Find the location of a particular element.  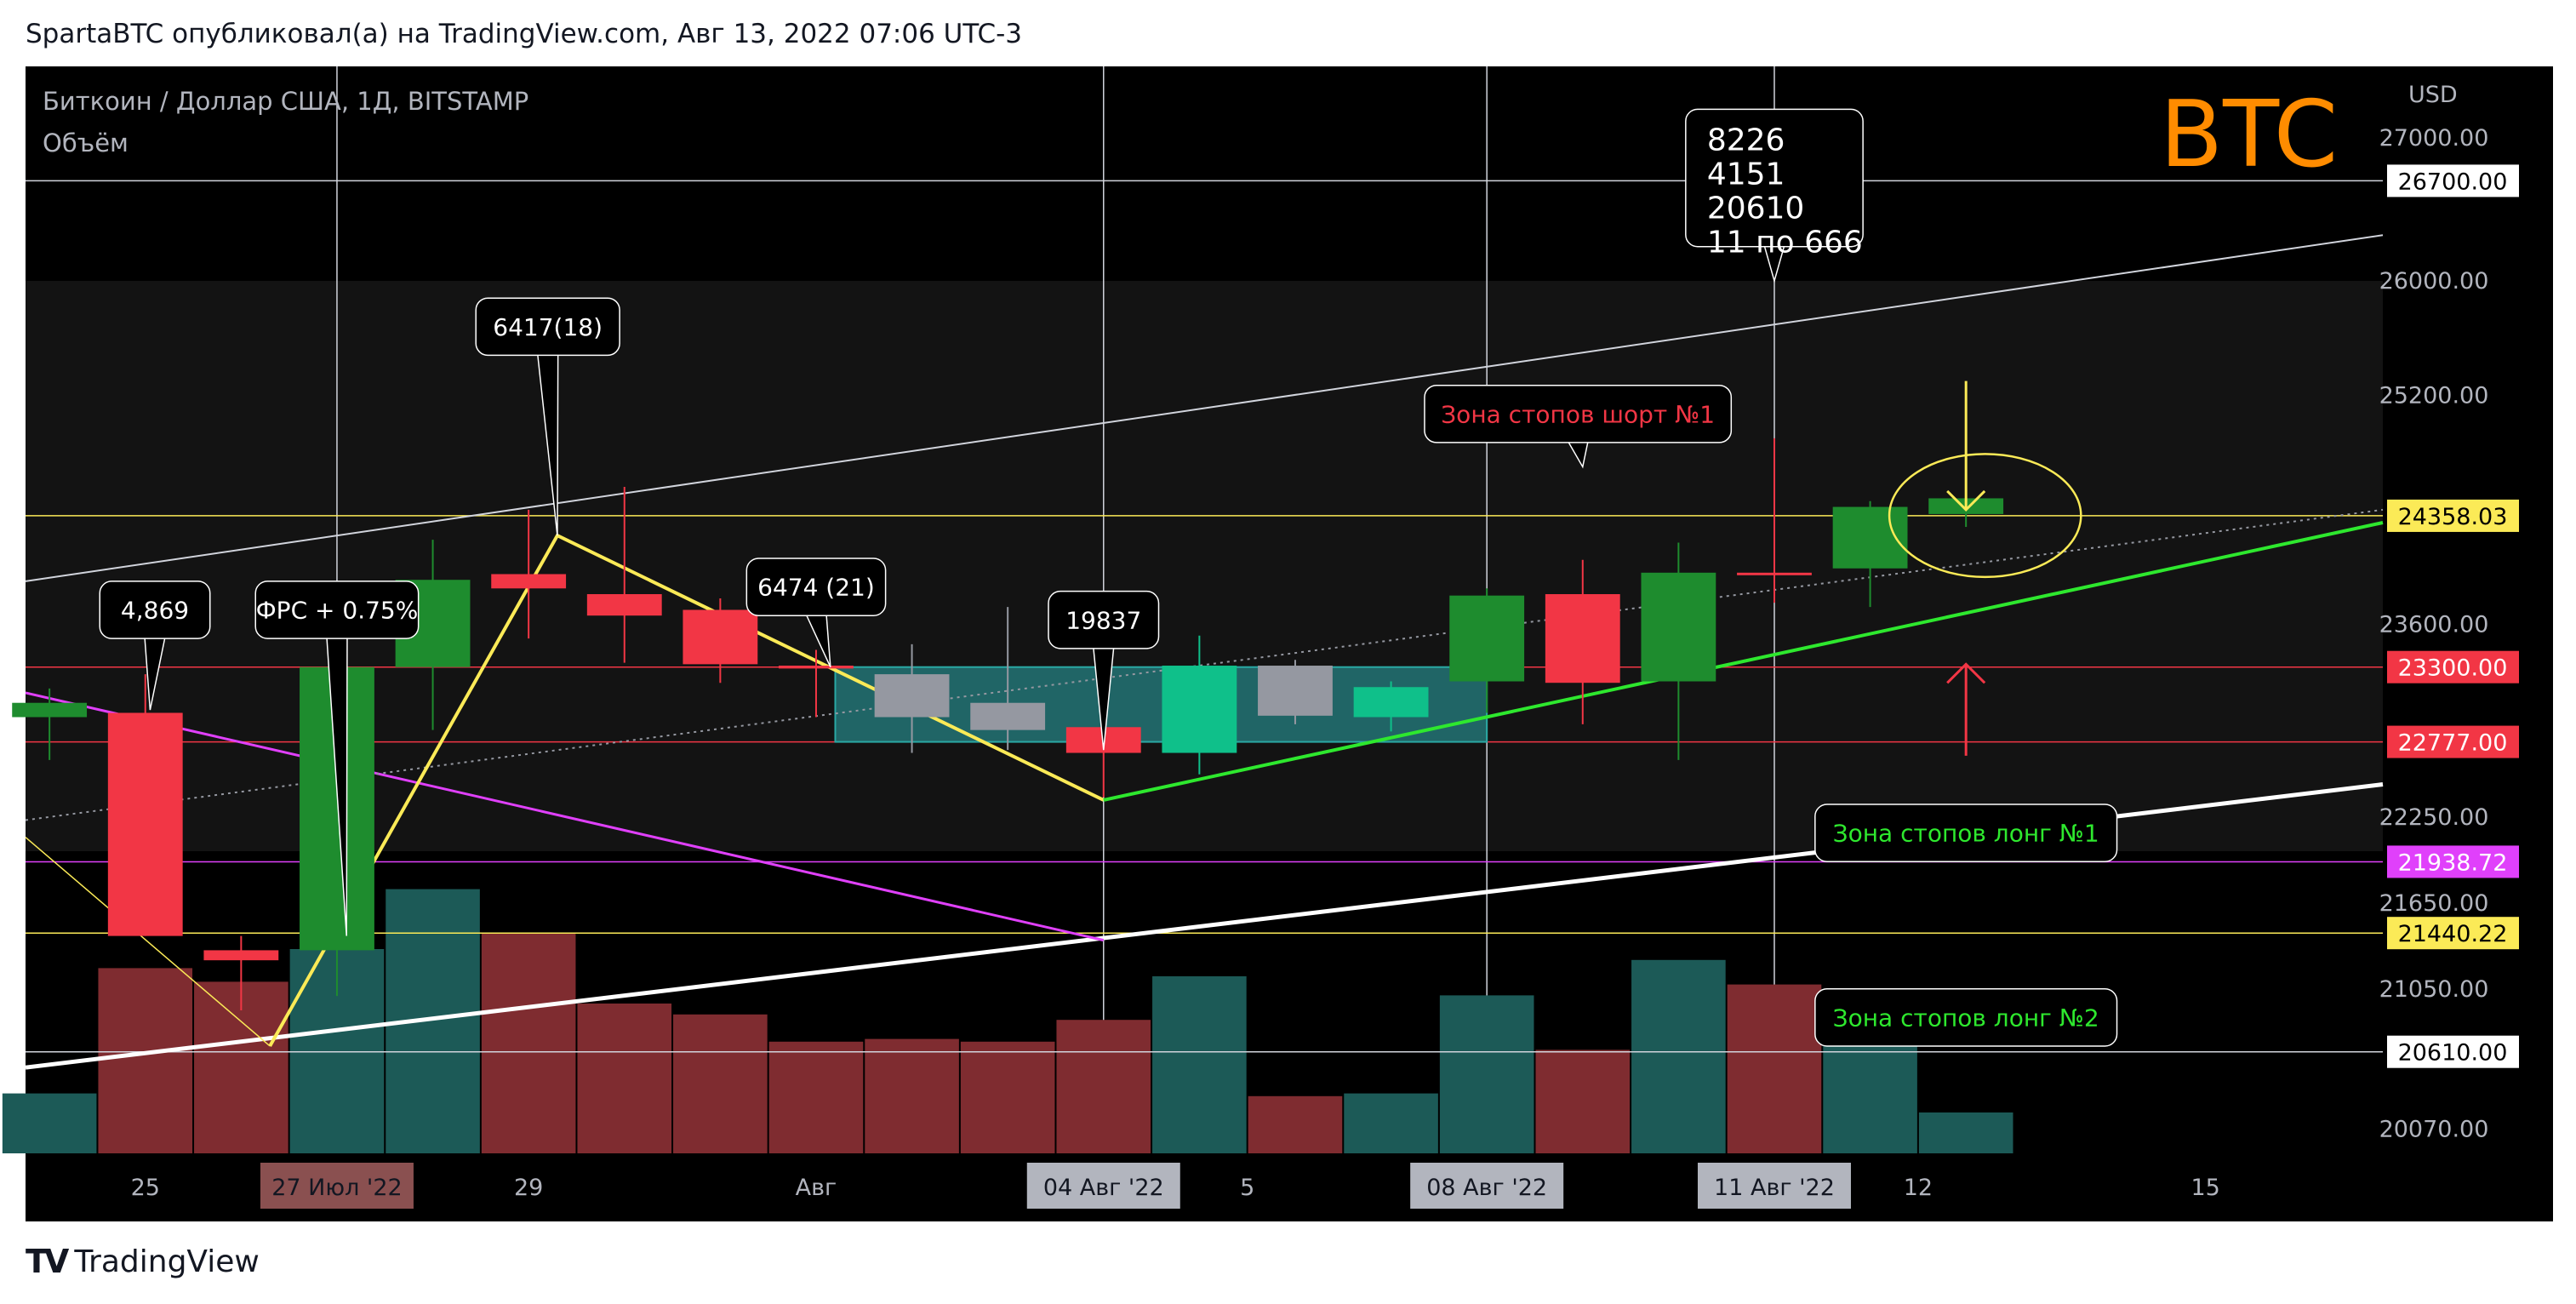

price-tick-label: 26000.00 is located at coordinates (2434, 282).